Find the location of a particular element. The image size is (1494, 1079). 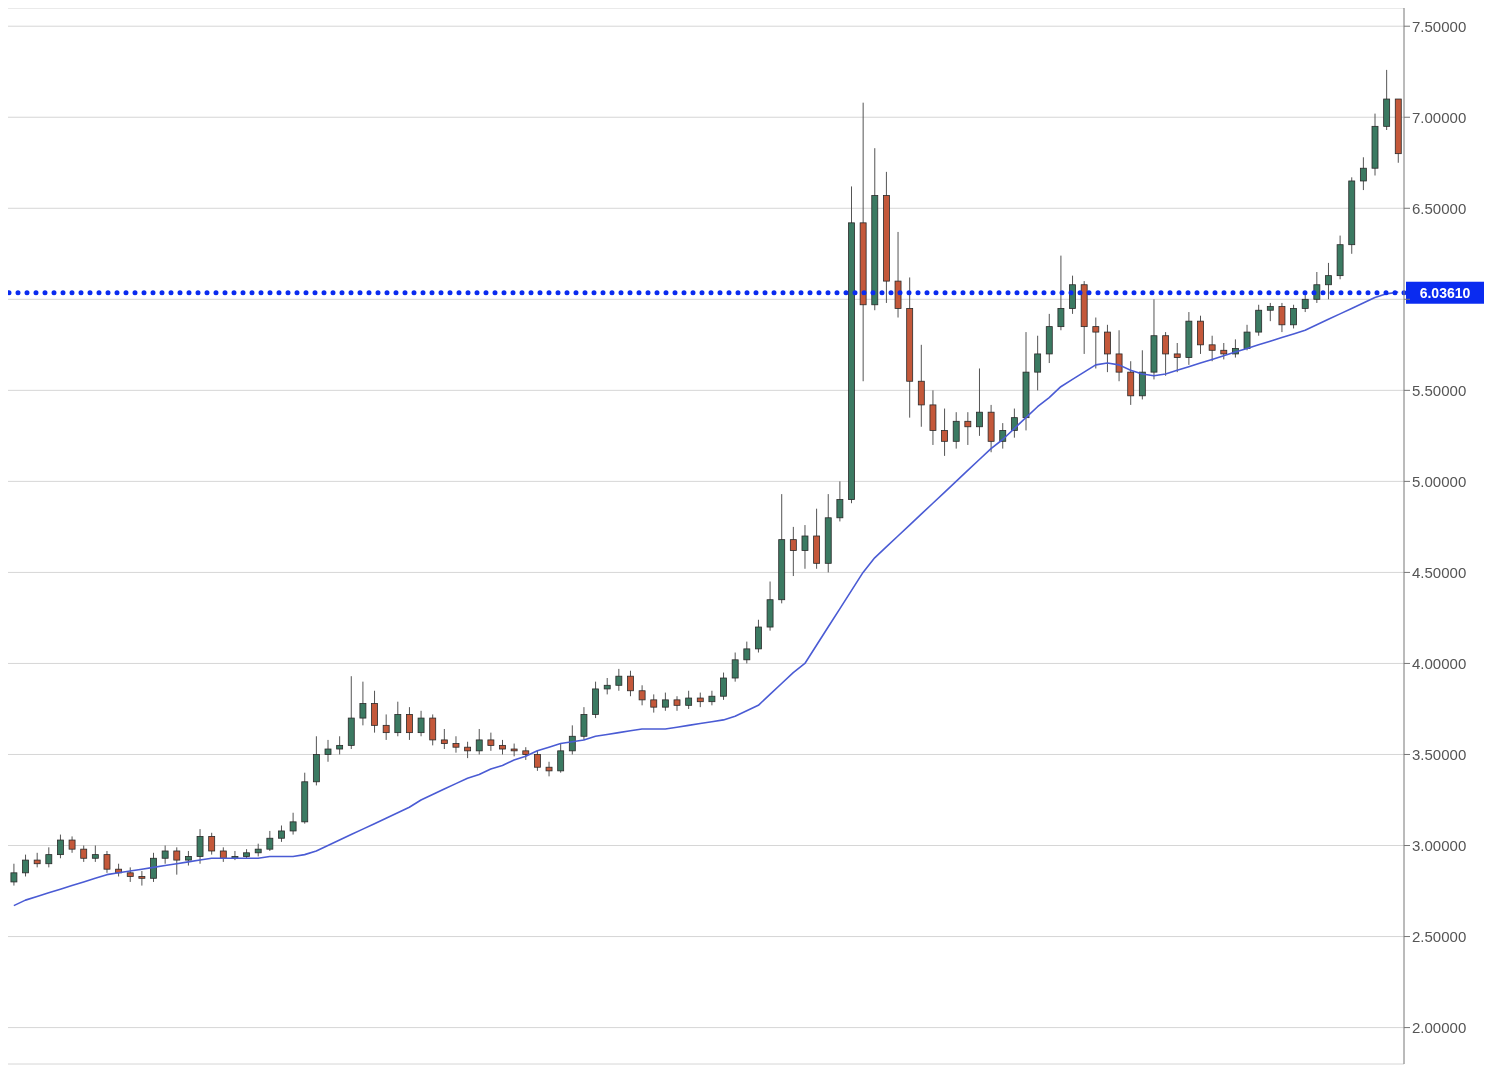

y-tick-label: 6.50000 is located at coordinates (1439, 208).